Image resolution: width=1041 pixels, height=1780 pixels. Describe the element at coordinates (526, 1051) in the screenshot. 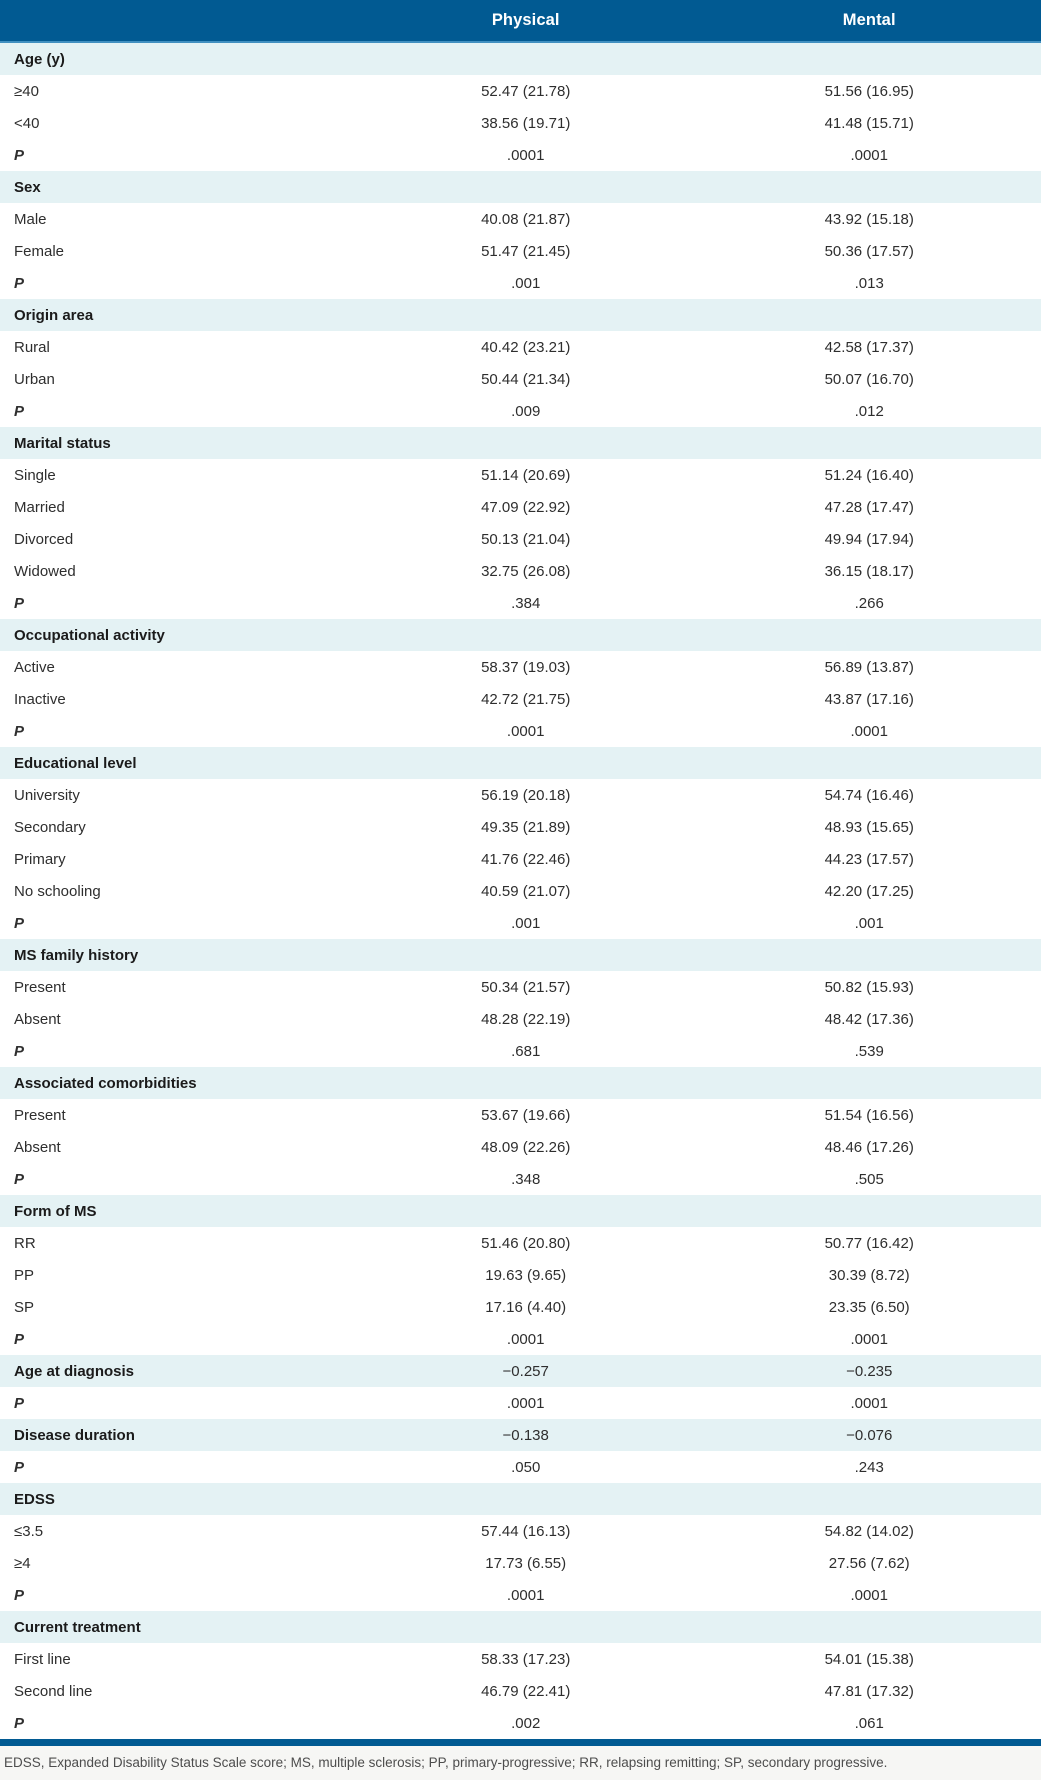

I see `physical-value: .681` at that location.